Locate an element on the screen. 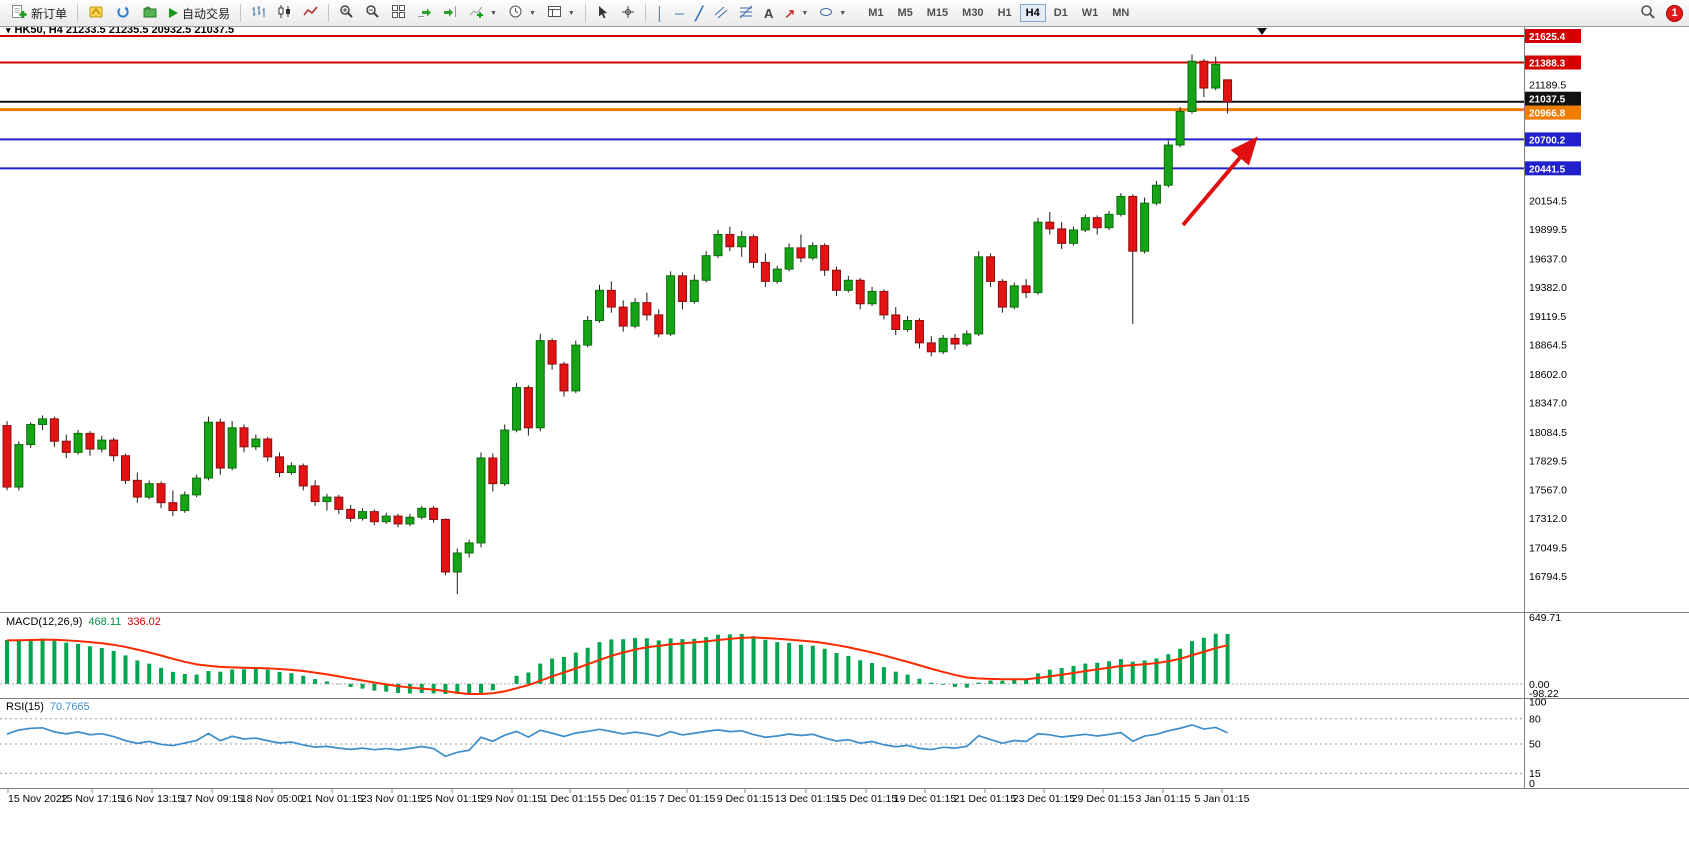 The width and height of the screenshot is (1689, 866). channel-button is located at coordinates (721, 13).